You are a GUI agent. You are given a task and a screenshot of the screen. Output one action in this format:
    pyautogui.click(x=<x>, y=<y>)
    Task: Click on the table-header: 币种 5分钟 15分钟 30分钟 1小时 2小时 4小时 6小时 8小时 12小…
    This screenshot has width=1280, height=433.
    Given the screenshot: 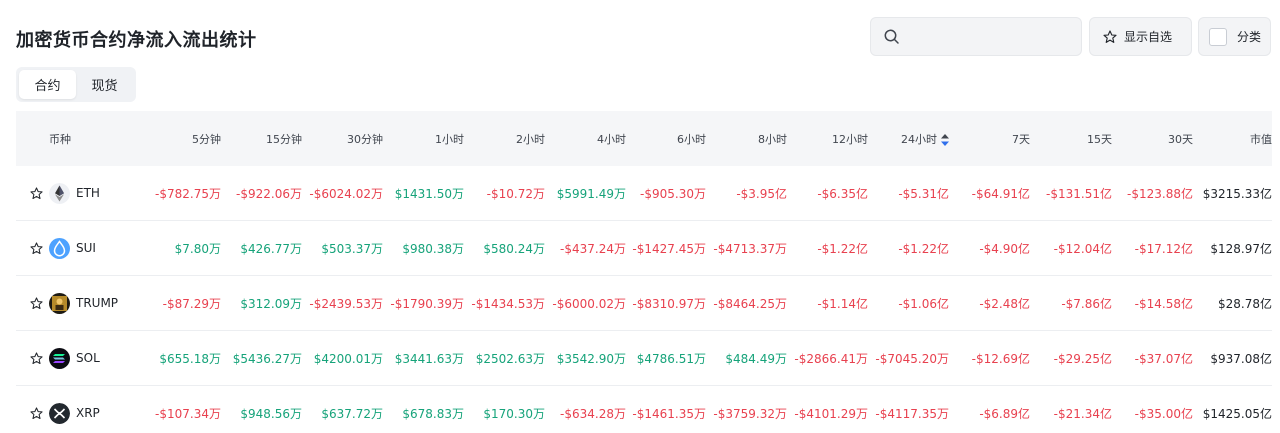 What is the action you would take?
    pyautogui.click(x=644, y=138)
    